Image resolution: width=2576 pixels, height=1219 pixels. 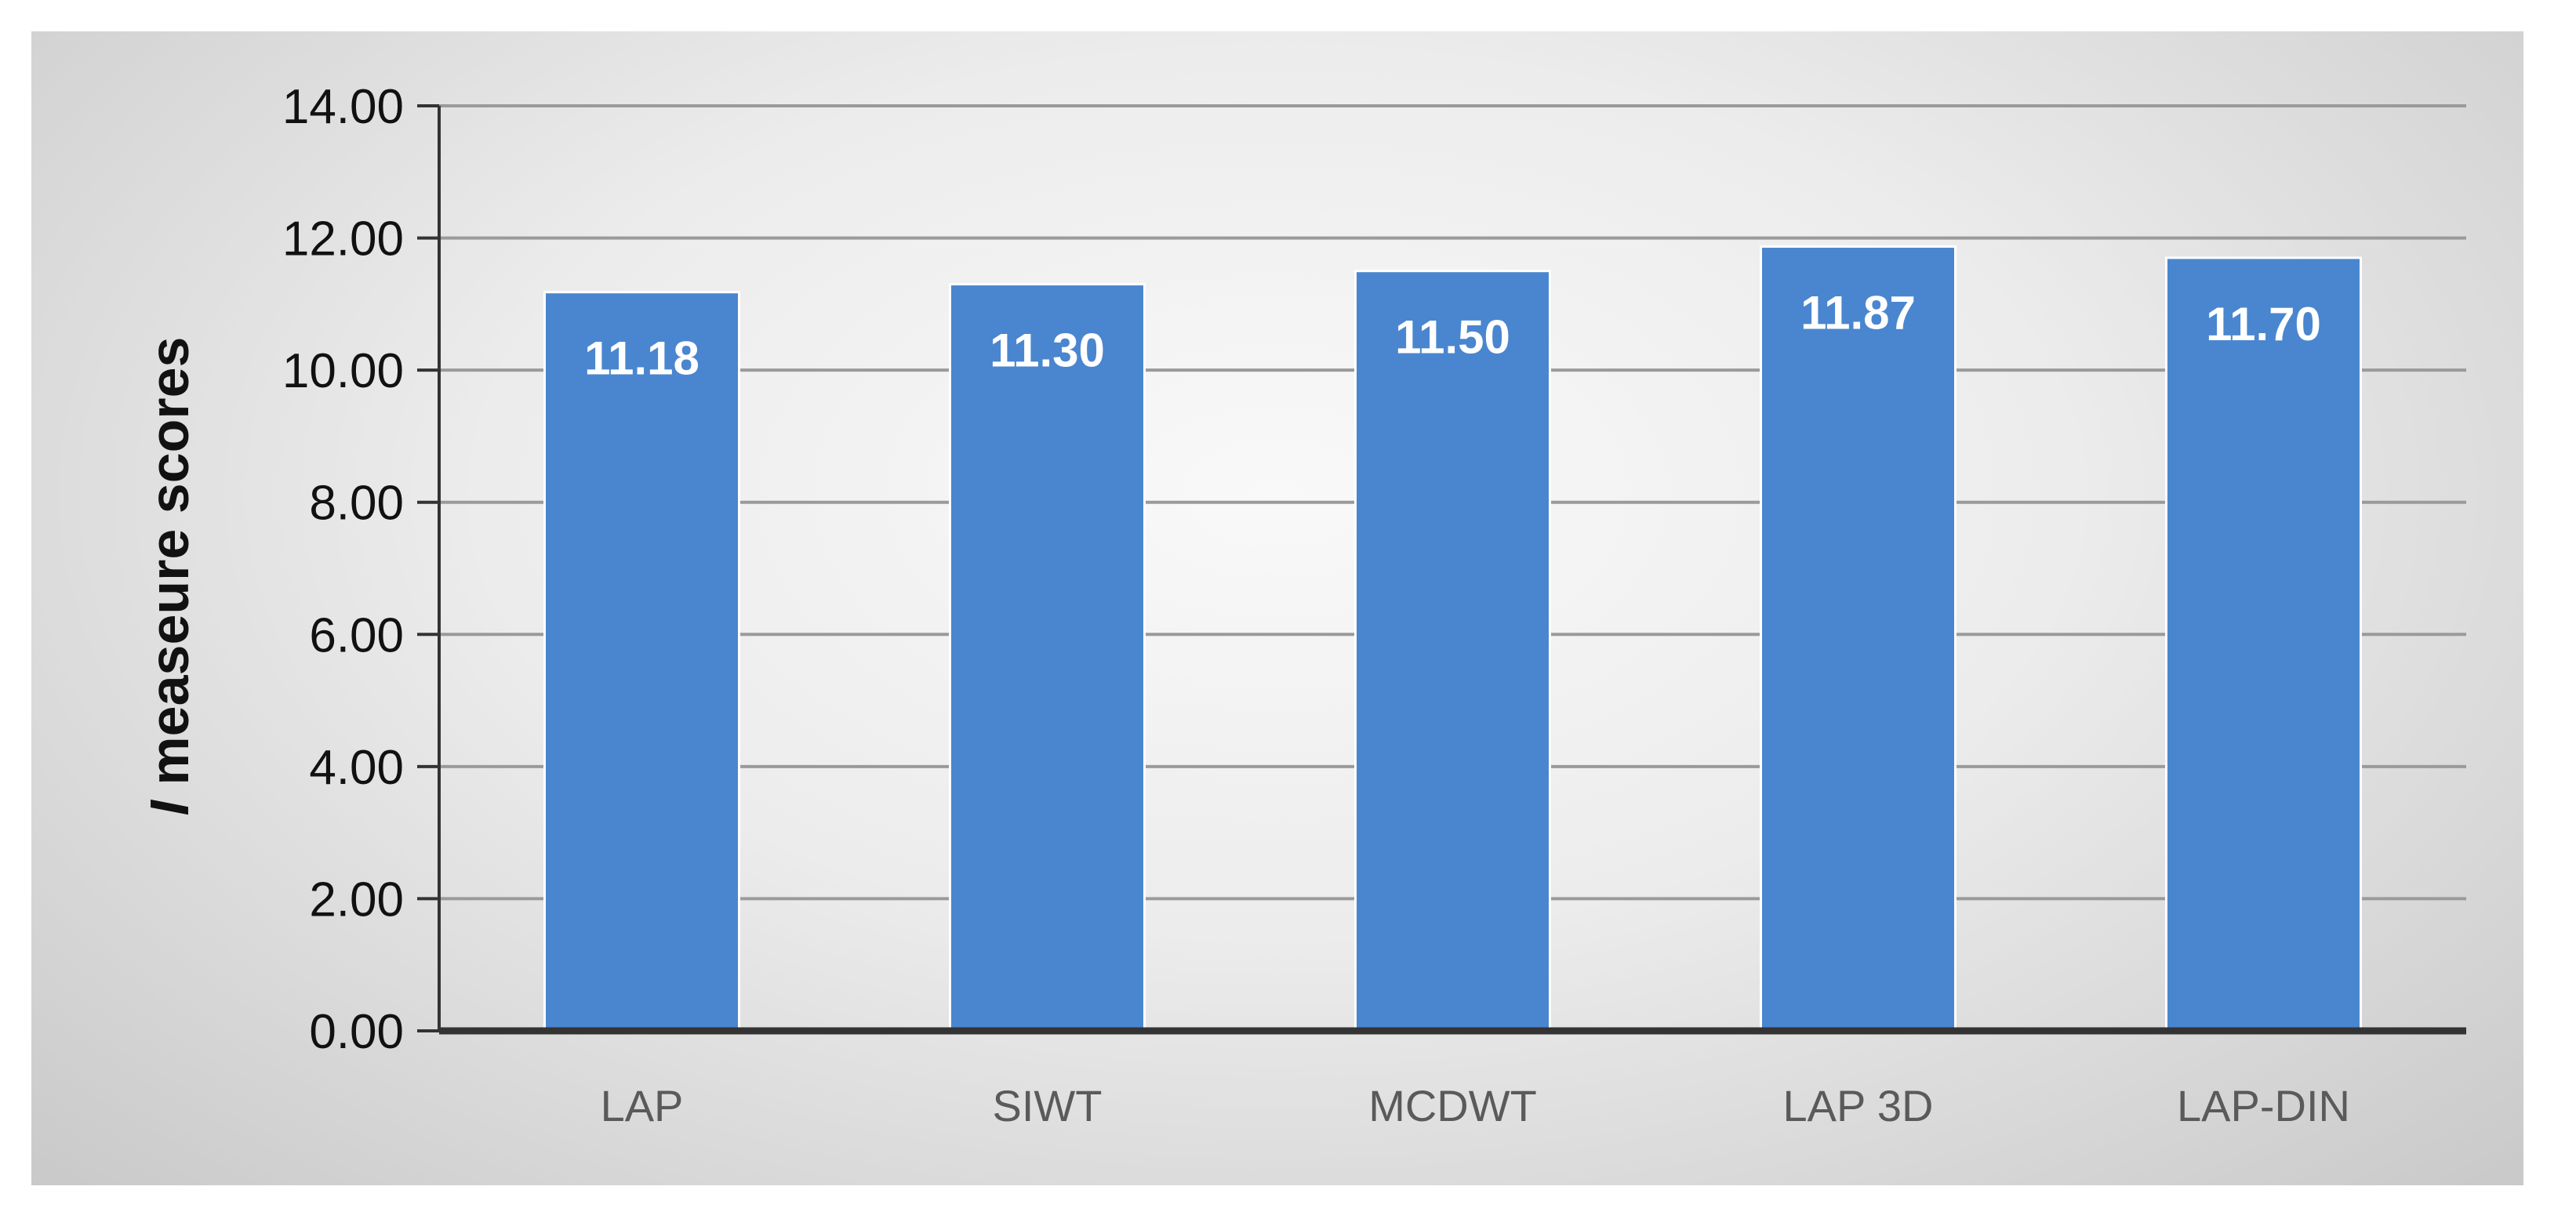 What do you see at coordinates (1858, 313) in the screenshot?
I see `bar-value-label: 11.87` at bounding box center [1858, 313].